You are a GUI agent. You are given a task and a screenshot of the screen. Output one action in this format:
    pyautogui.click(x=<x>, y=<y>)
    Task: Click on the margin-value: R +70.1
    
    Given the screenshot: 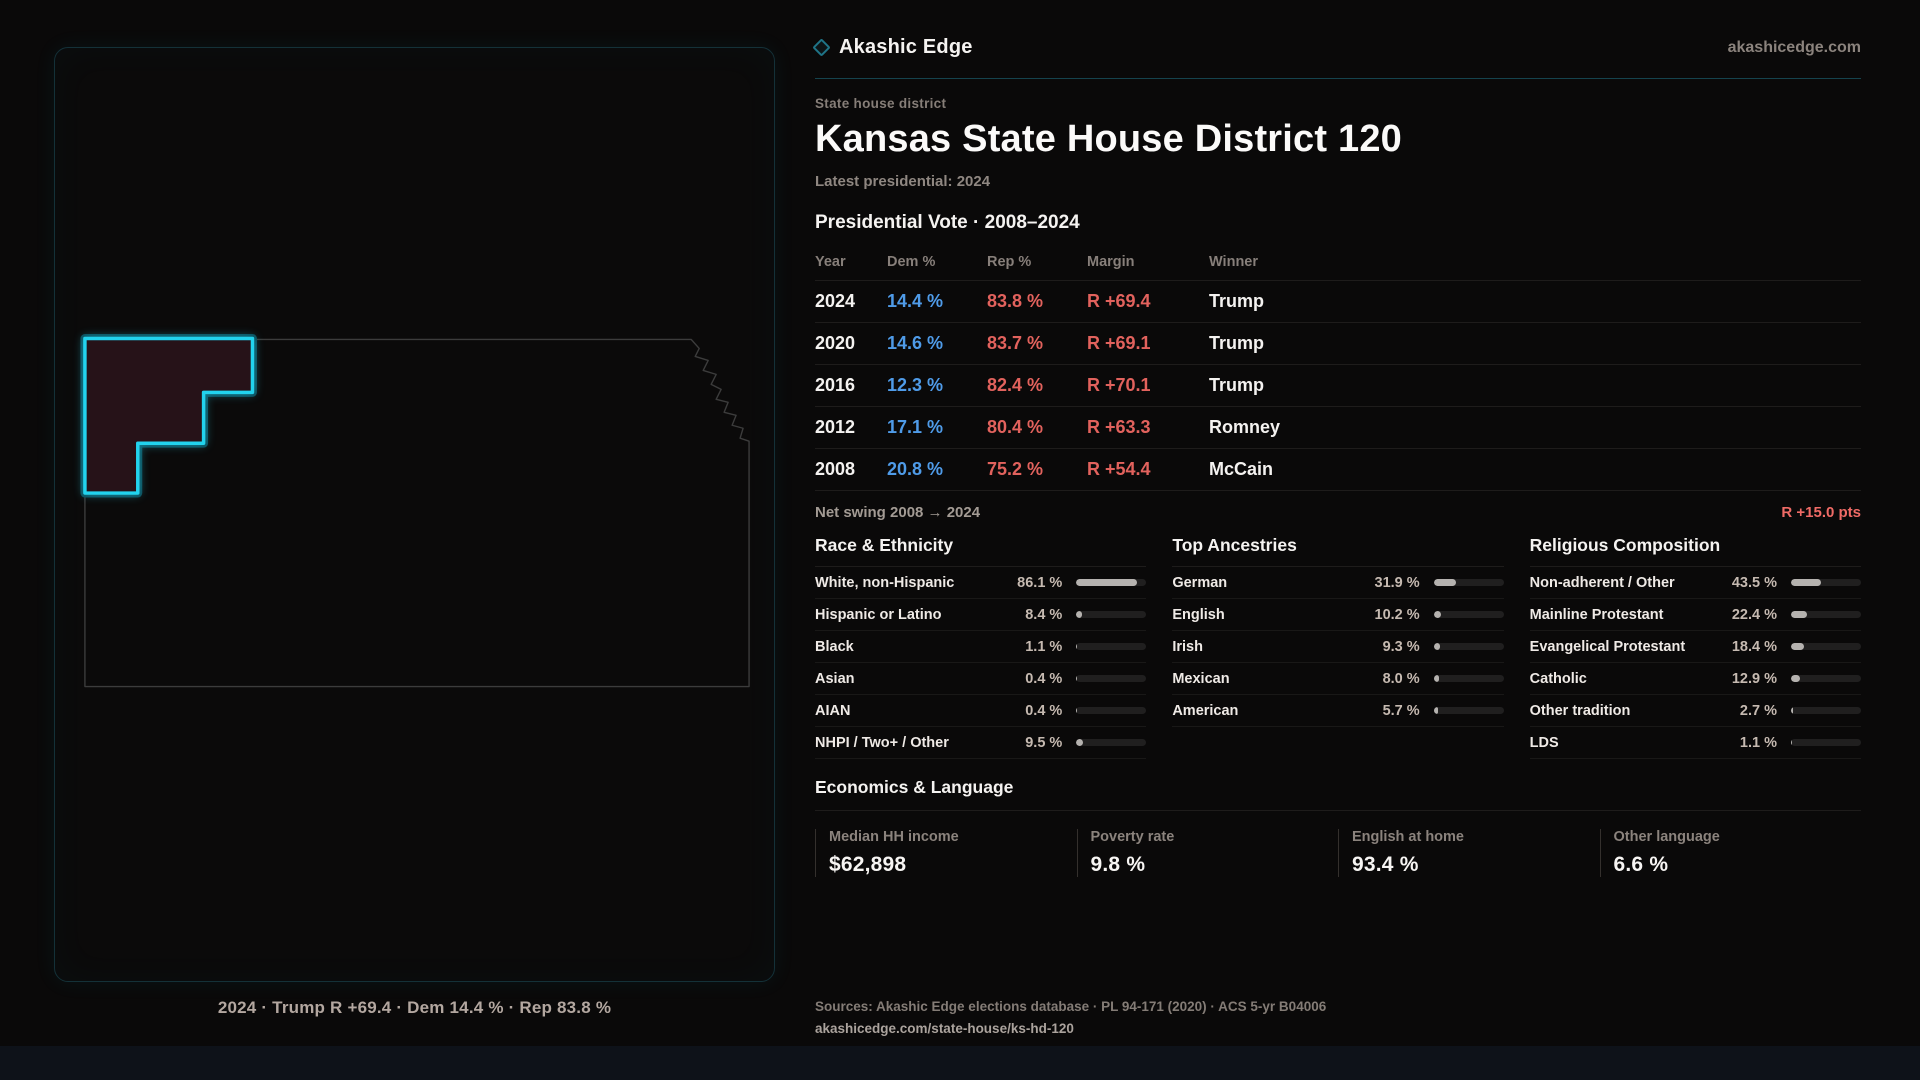 What is the action you would take?
    pyautogui.click(x=1119, y=385)
    